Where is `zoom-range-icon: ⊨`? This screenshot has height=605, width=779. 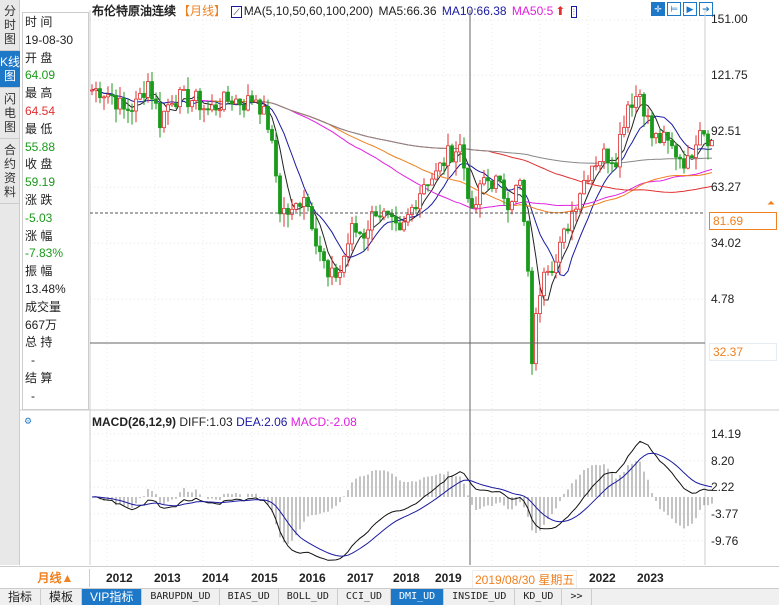 zoom-range-icon: ⊨ is located at coordinates (674, 9).